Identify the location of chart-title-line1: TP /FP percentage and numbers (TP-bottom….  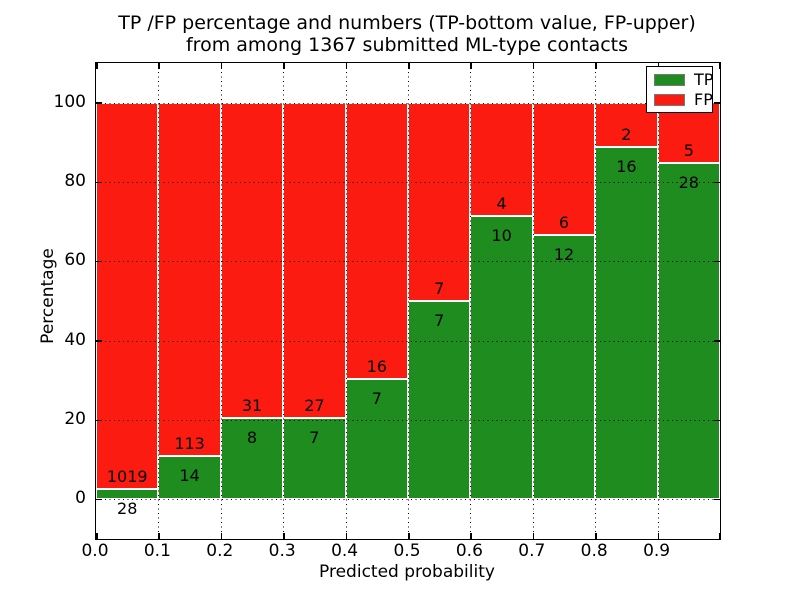
(407, 23).